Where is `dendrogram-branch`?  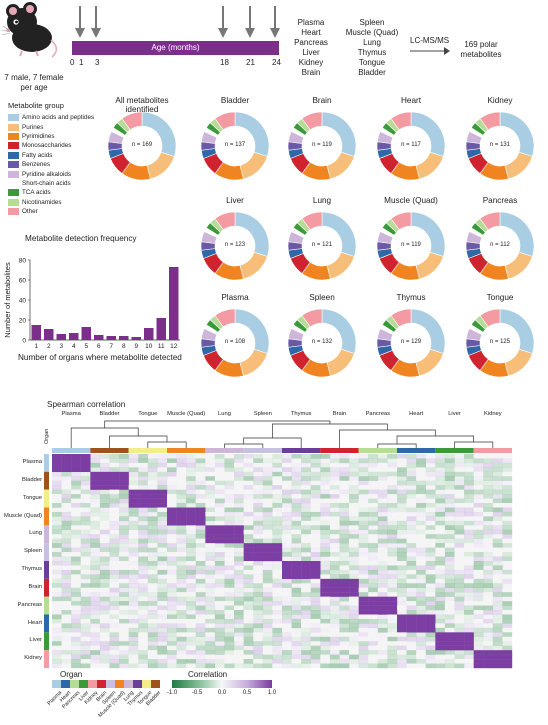
dendrogram-branch is located at coordinates (217, 424).